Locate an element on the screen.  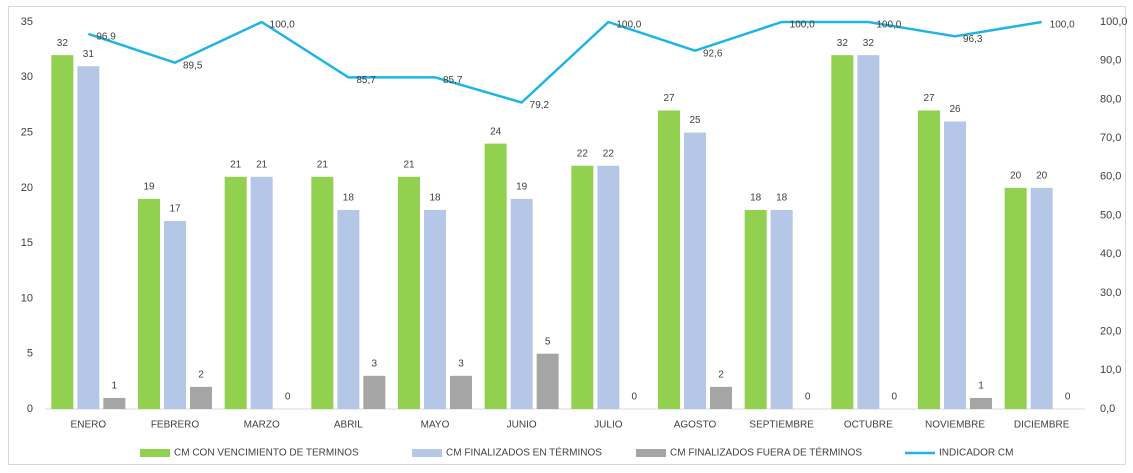
y2-tick-label: 80,0 is located at coordinates (1110, 99).